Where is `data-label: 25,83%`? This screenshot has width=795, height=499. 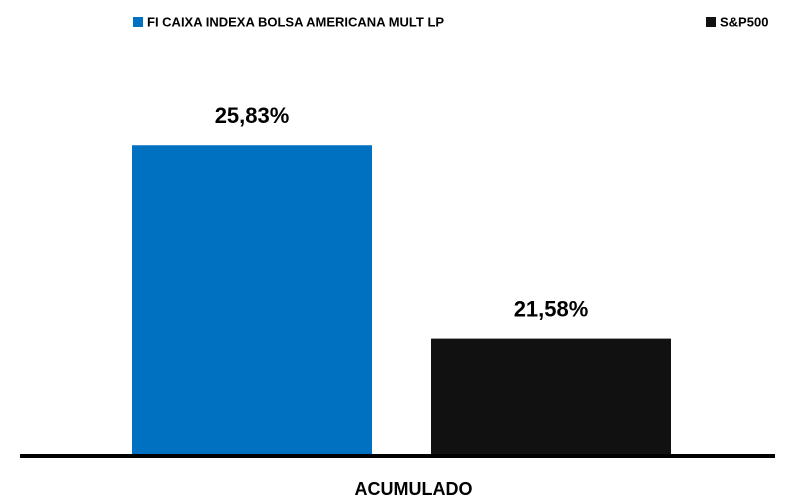
data-label: 25,83% is located at coordinates (252, 115).